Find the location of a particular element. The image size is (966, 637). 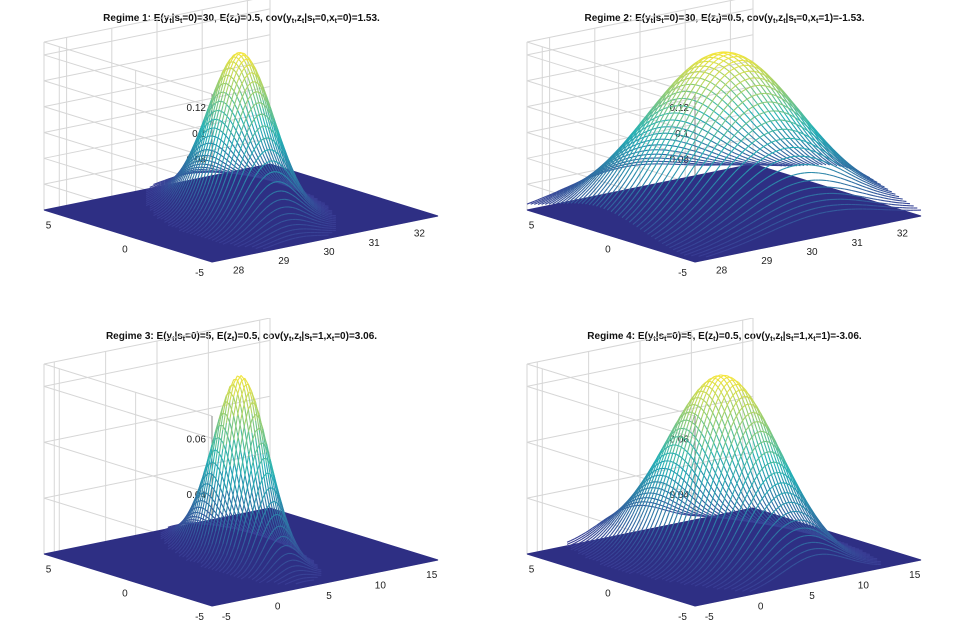

title-text: |s is located at coordinates (305, 336).